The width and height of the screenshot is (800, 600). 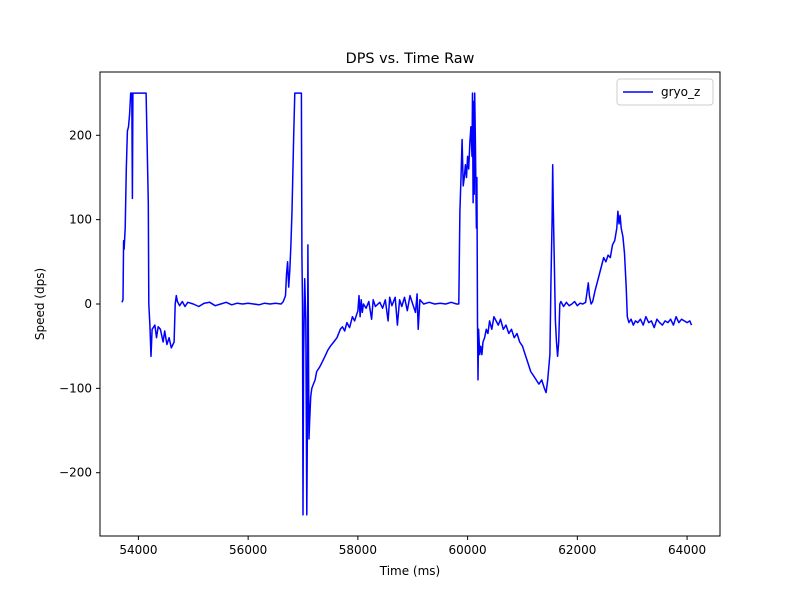 What do you see at coordinates (80, 135) in the screenshot?
I see `y-tick-label: 200` at bounding box center [80, 135].